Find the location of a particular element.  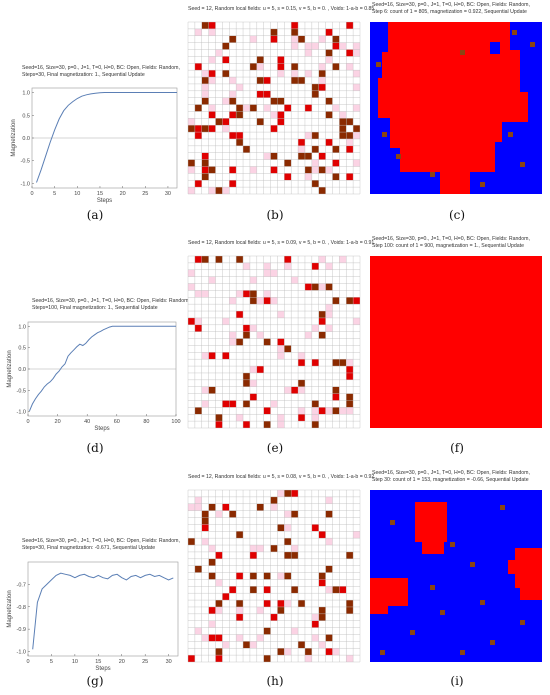

magnetization-series-line is located at coordinates (106, 137).